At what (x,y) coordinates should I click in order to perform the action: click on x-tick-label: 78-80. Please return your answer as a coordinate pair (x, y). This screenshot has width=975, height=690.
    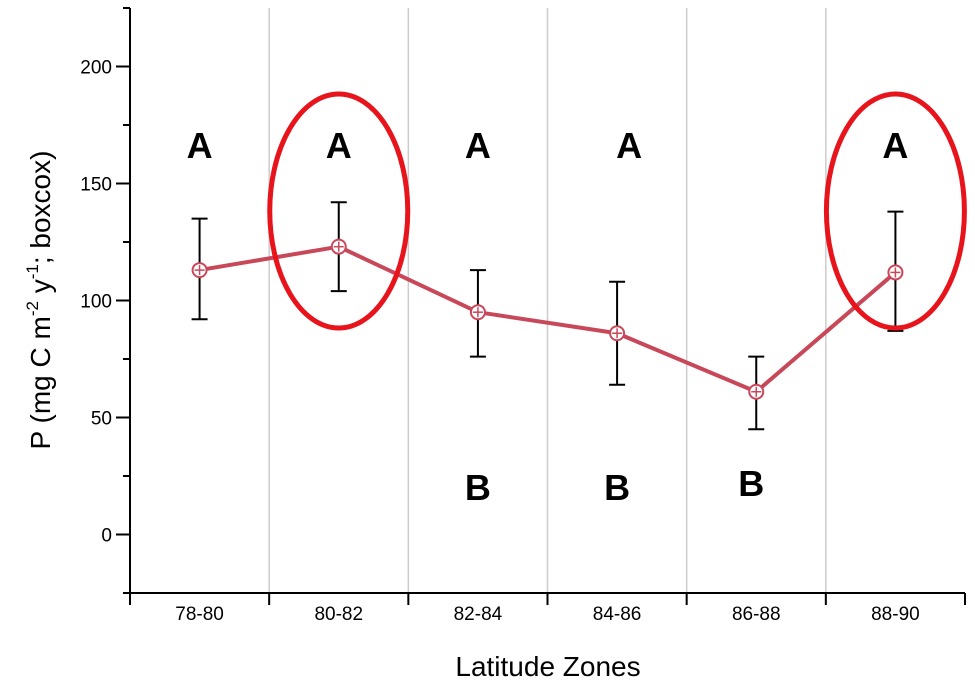
    Looking at the image, I should click on (199, 614).